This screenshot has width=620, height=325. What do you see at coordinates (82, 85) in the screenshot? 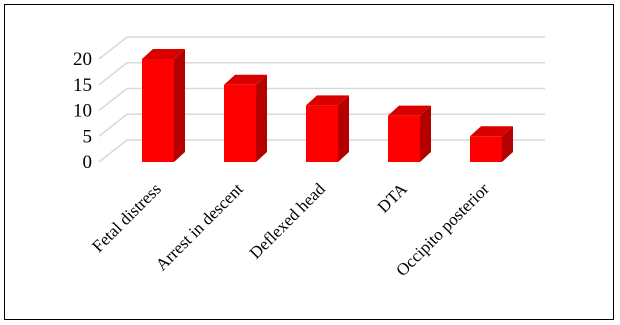
I see `y-tick-label: 15` at bounding box center [82, 85].